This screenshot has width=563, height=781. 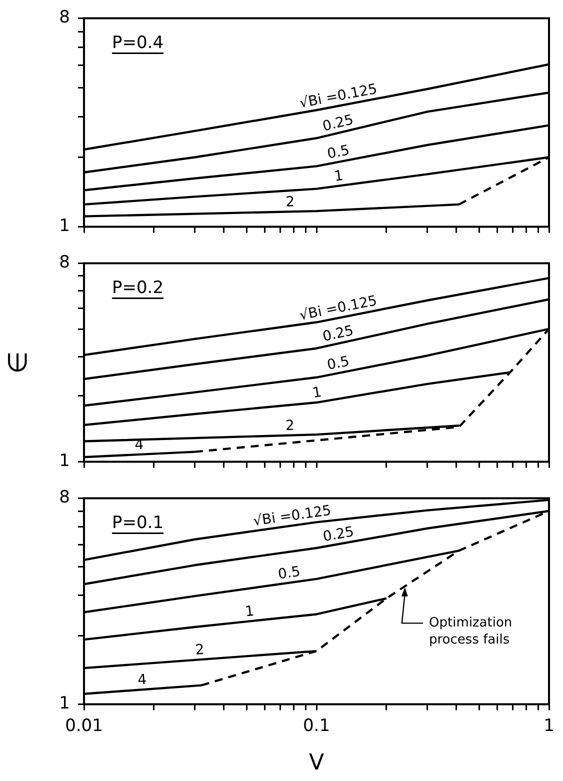 I want to click on x-tick-label: 0.1, so click(x=316, y=726).